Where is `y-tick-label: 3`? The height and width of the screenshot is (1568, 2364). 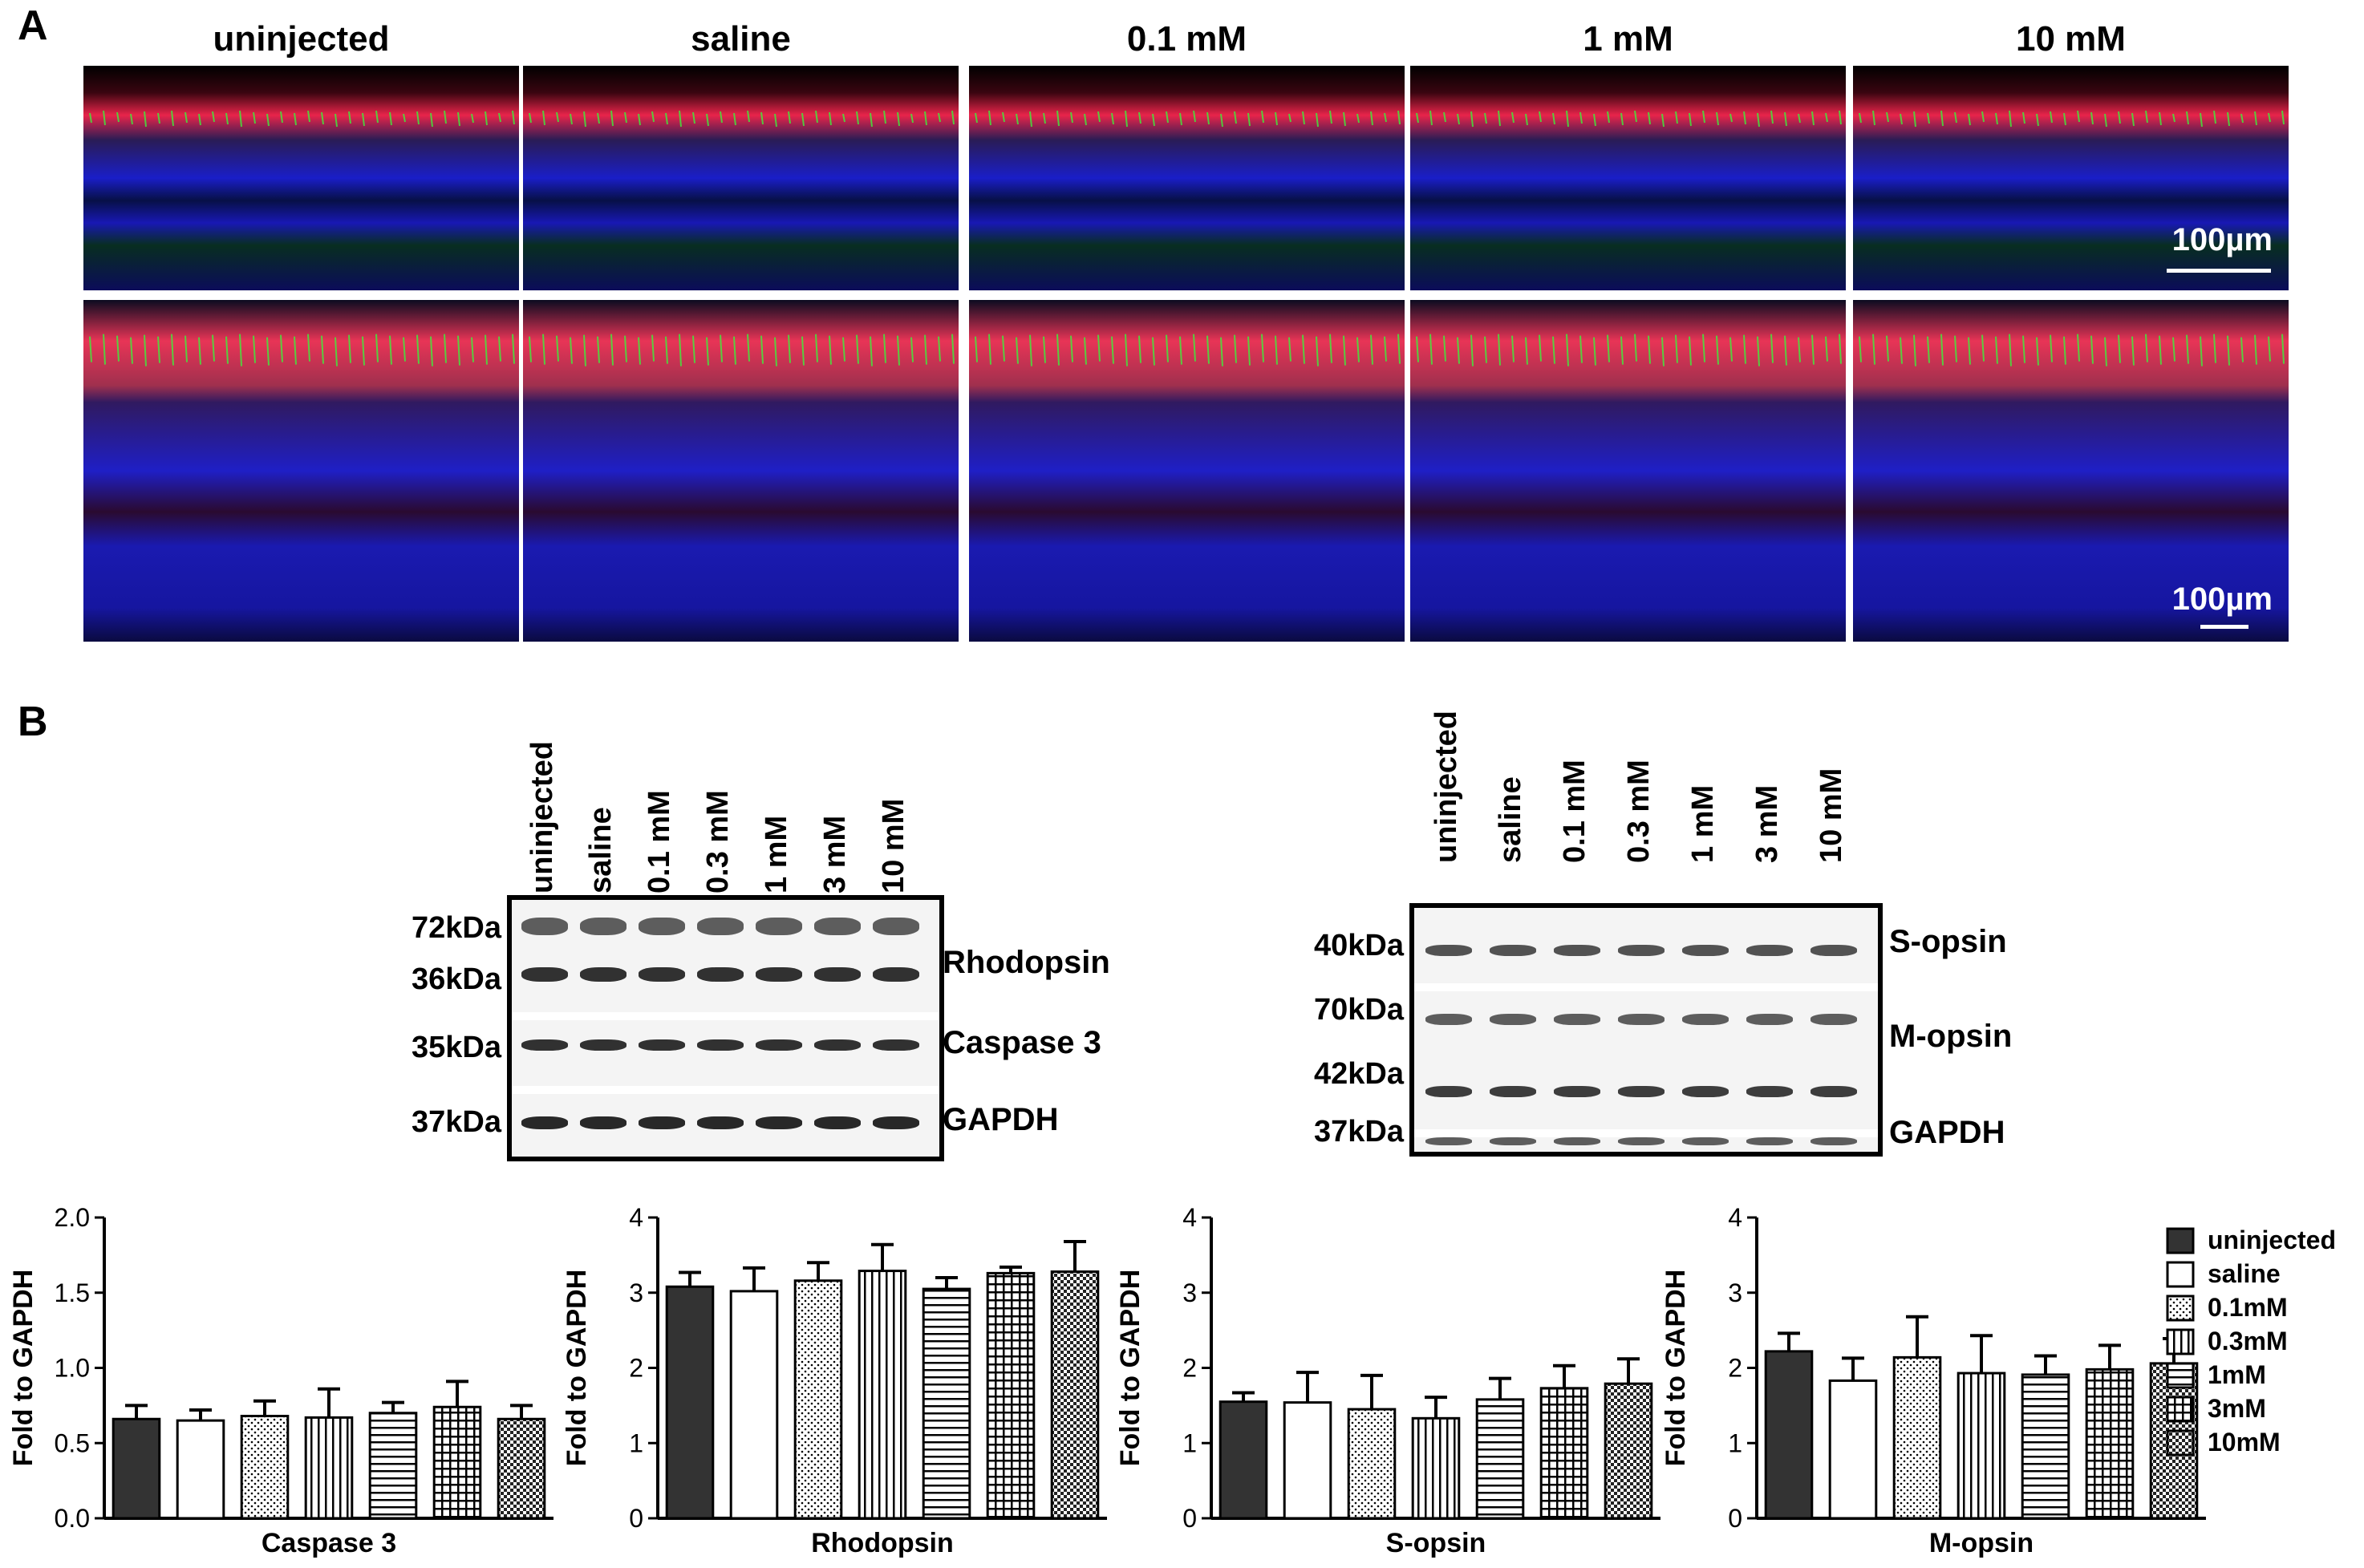 y-tick-label: 3 is located at coordinates (636, 1292).